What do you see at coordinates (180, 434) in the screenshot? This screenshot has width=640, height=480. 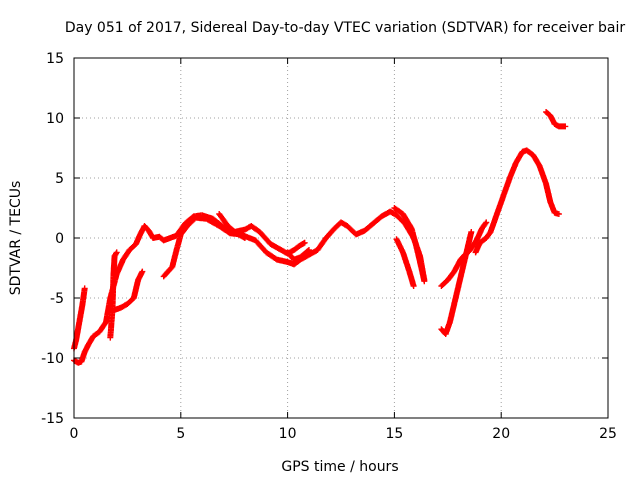 I see `x-tick-label: 5` at bounding box center [180, 434].